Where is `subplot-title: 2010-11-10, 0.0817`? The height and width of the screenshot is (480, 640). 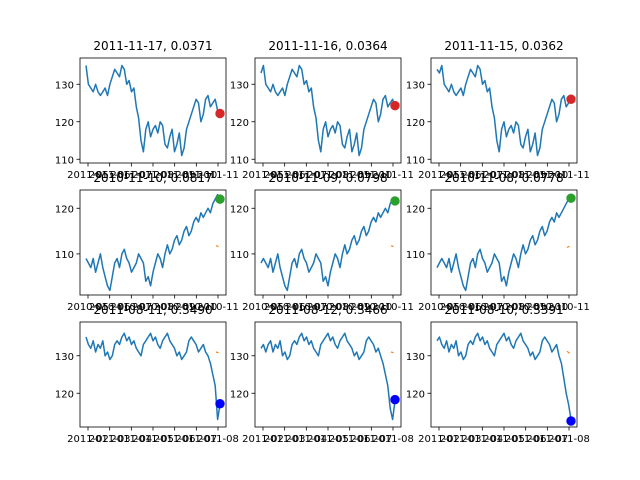
subplot-title: 2010-11-10, 0.0817 is located at coordinates (152, 178).